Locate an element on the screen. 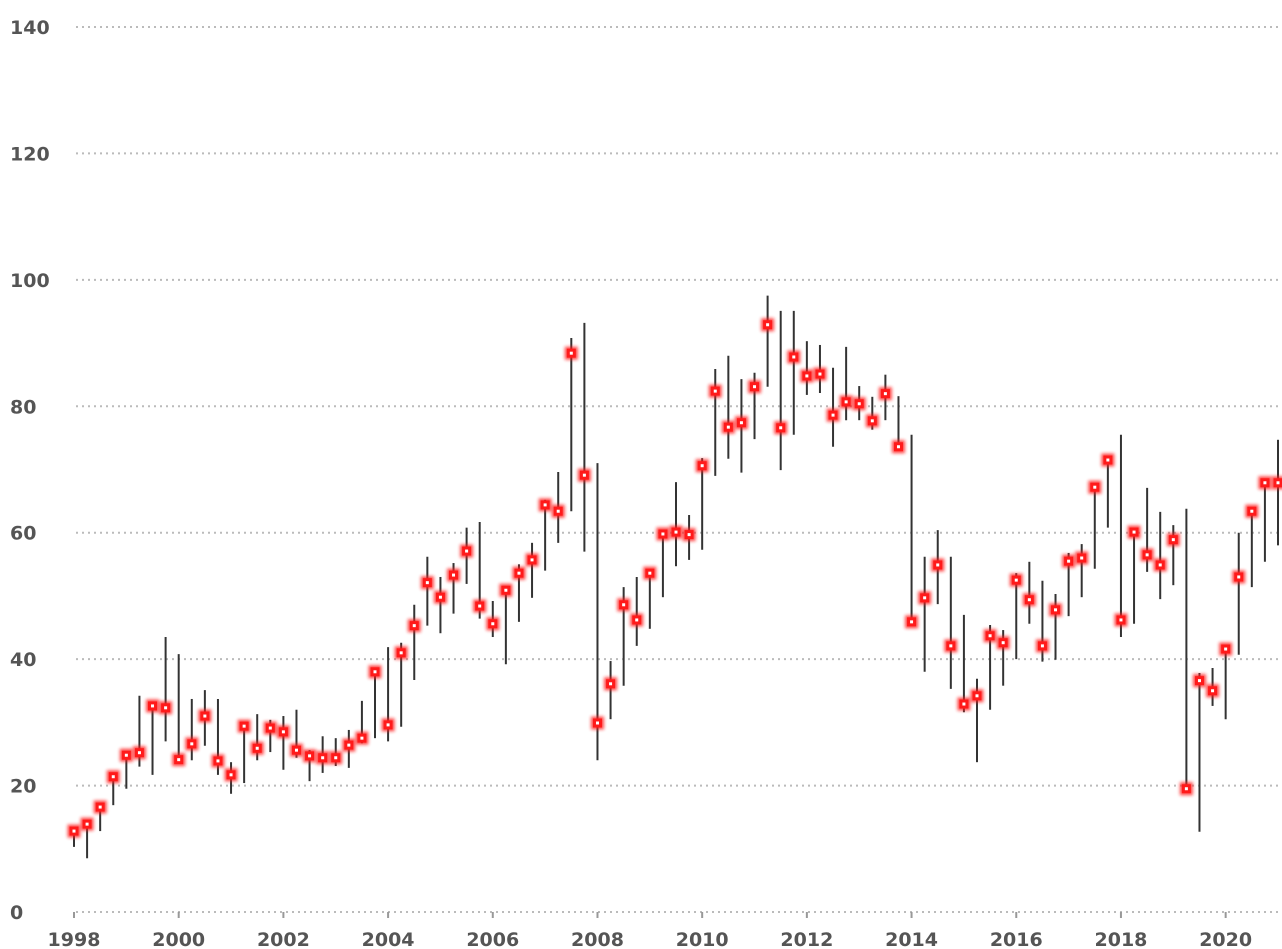  y-tick-label: 120 is located at coordinates (30, 154).